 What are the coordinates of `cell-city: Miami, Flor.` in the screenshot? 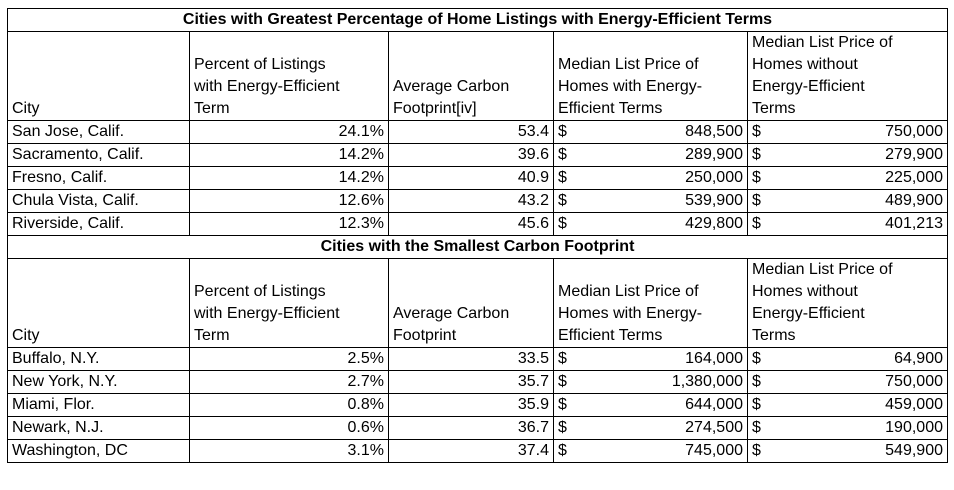 It's located at (98, 405).